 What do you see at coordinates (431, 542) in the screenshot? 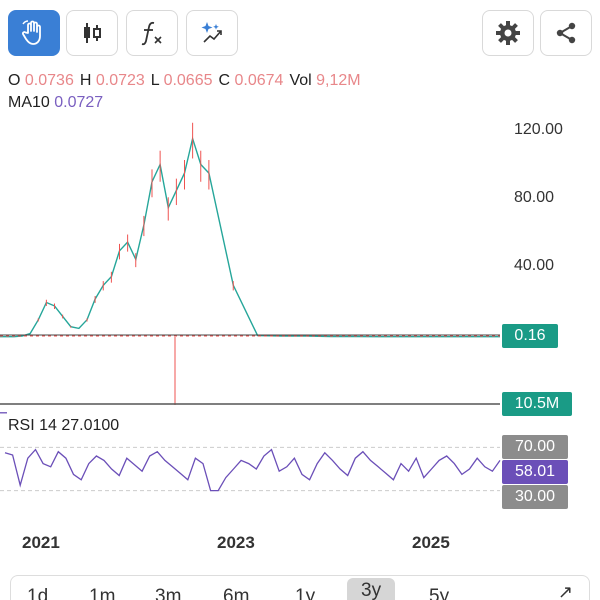
I see `date-label-2025: 2025` at bounding box center [431, 542].